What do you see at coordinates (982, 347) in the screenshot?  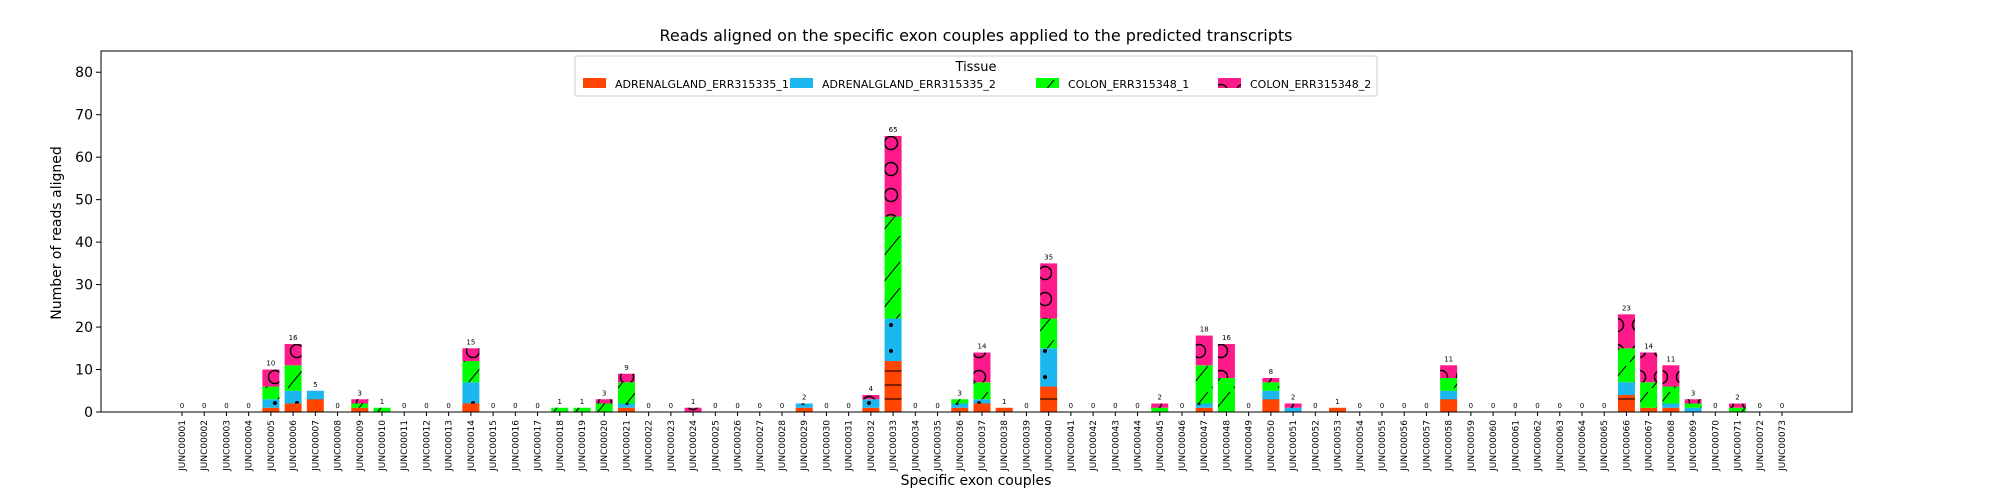 I see `bar-total-label: 14` at bounding box center [982, 347].